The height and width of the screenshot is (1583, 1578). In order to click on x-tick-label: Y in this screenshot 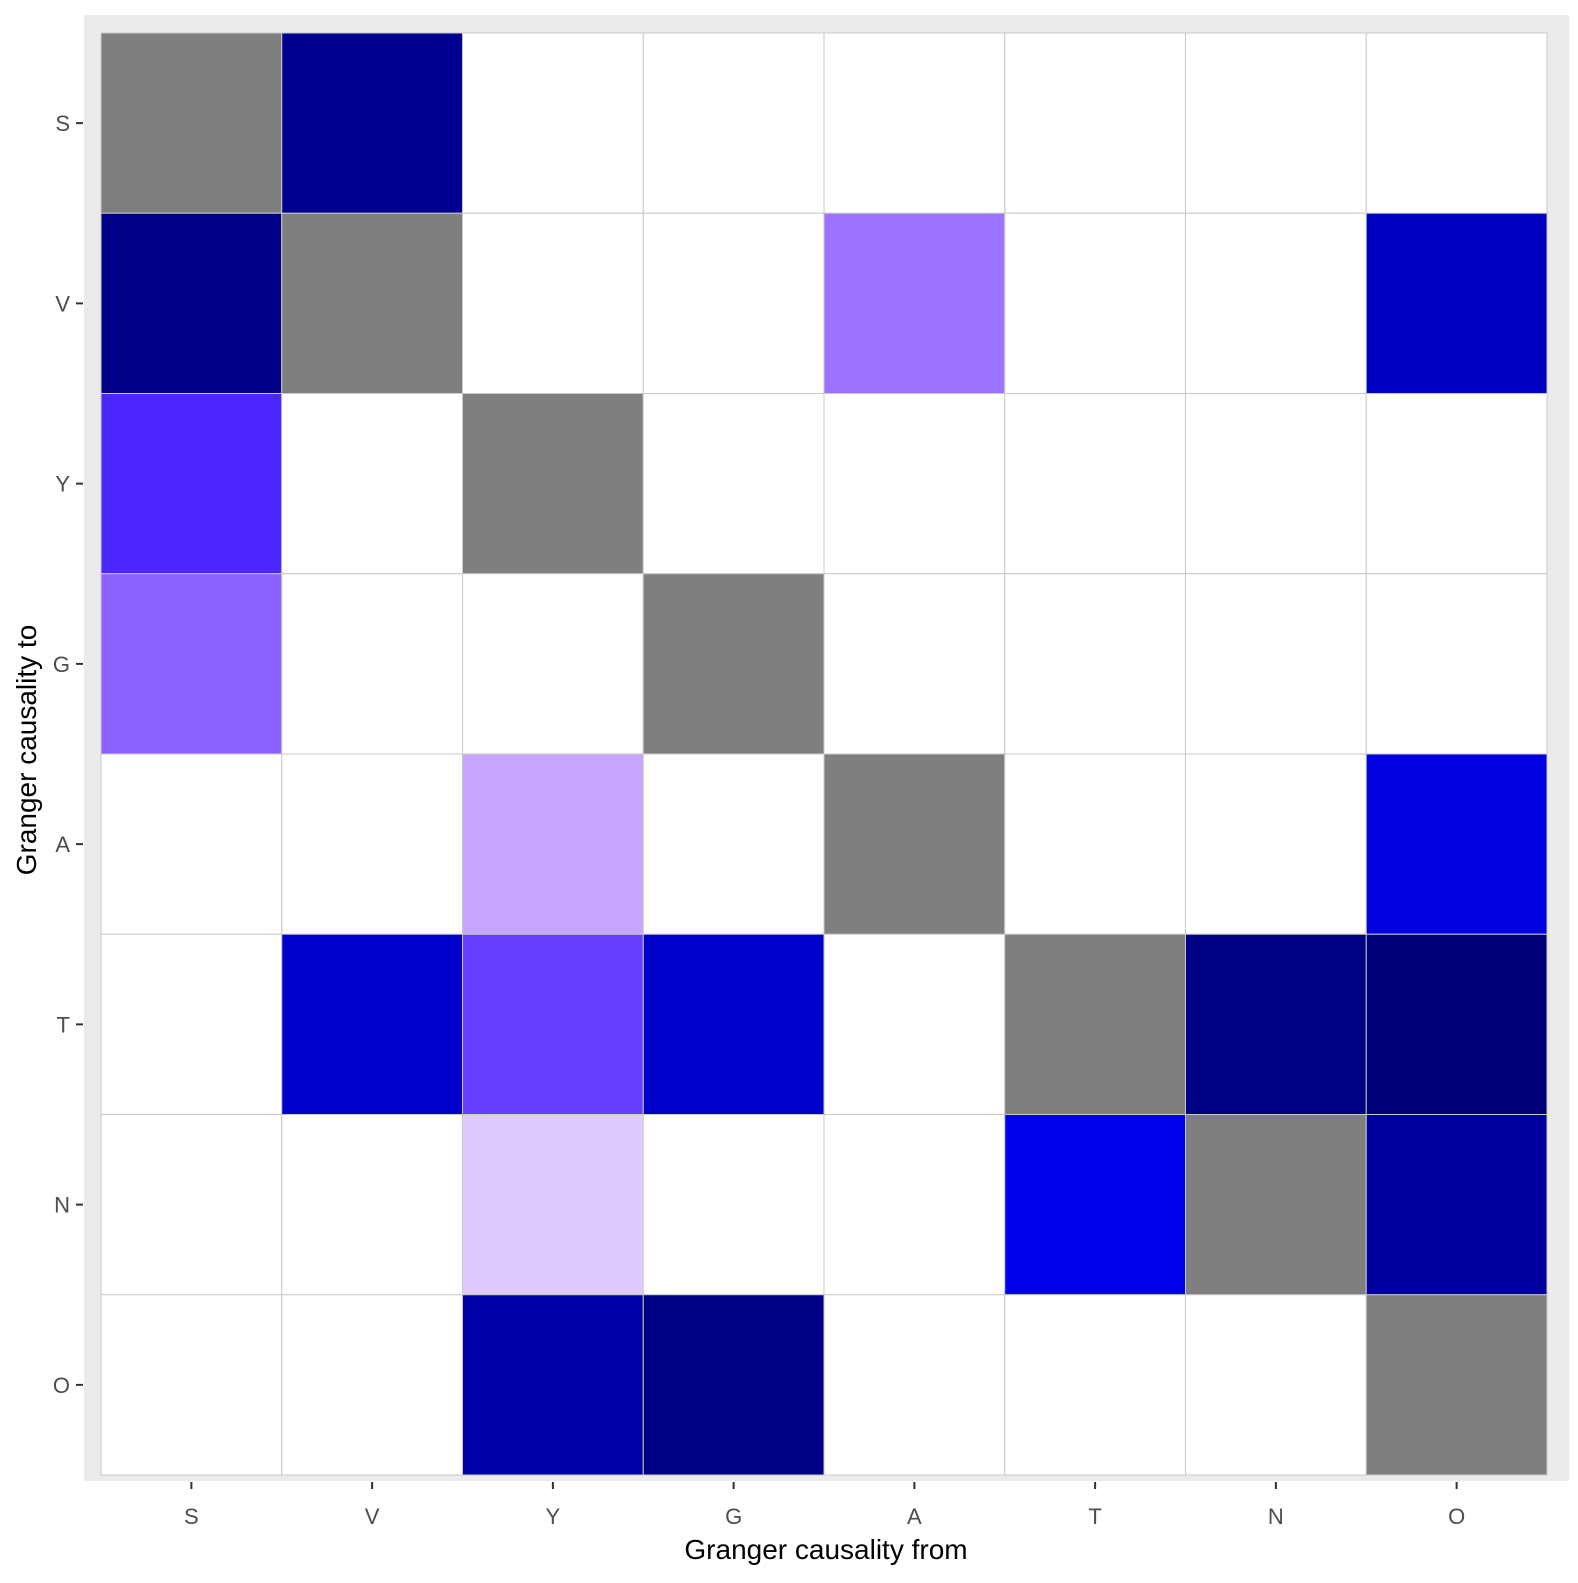, I will do `click(553, 1516)`.